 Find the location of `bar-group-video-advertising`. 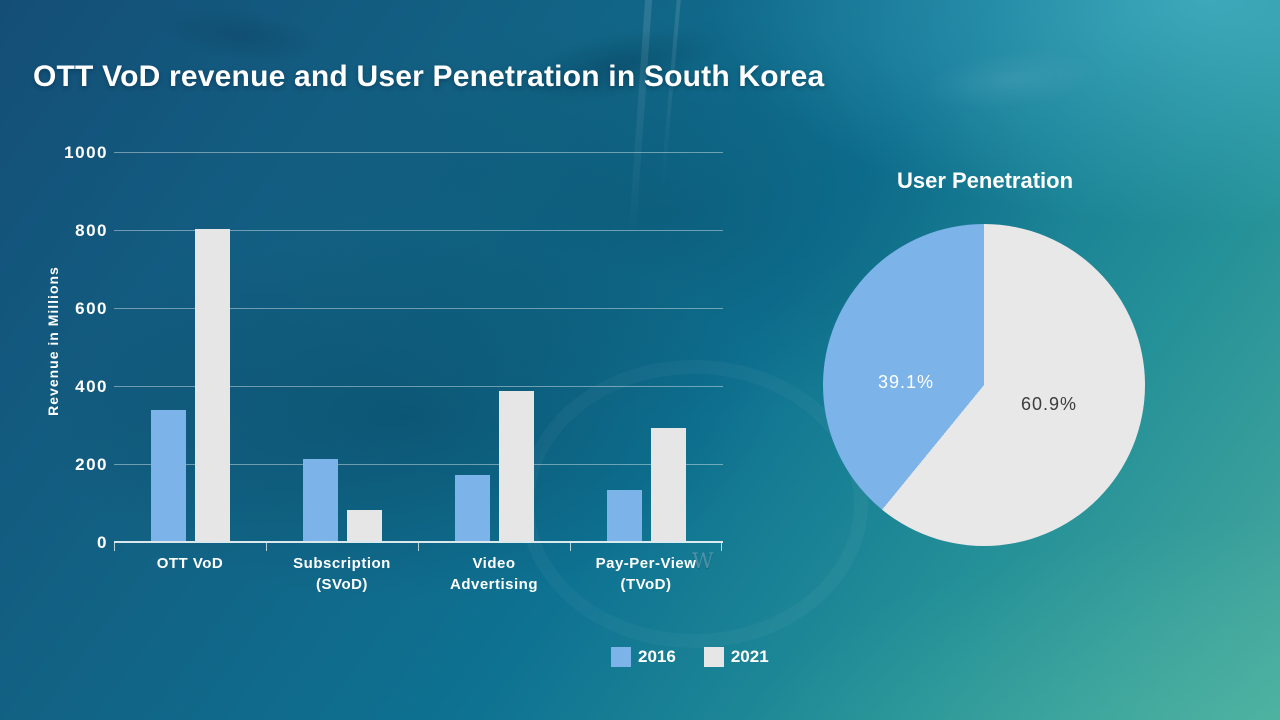

bar-group-video-advertising is located at coordinates (494, 465).